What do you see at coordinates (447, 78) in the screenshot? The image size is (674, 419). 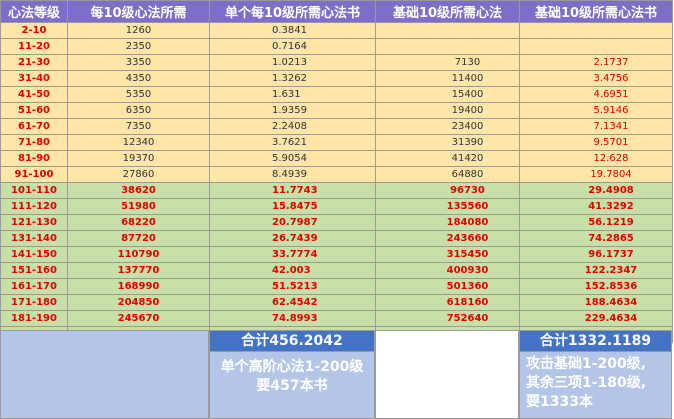 I see `cell-base: 11400` at bounding box center [447, 78].